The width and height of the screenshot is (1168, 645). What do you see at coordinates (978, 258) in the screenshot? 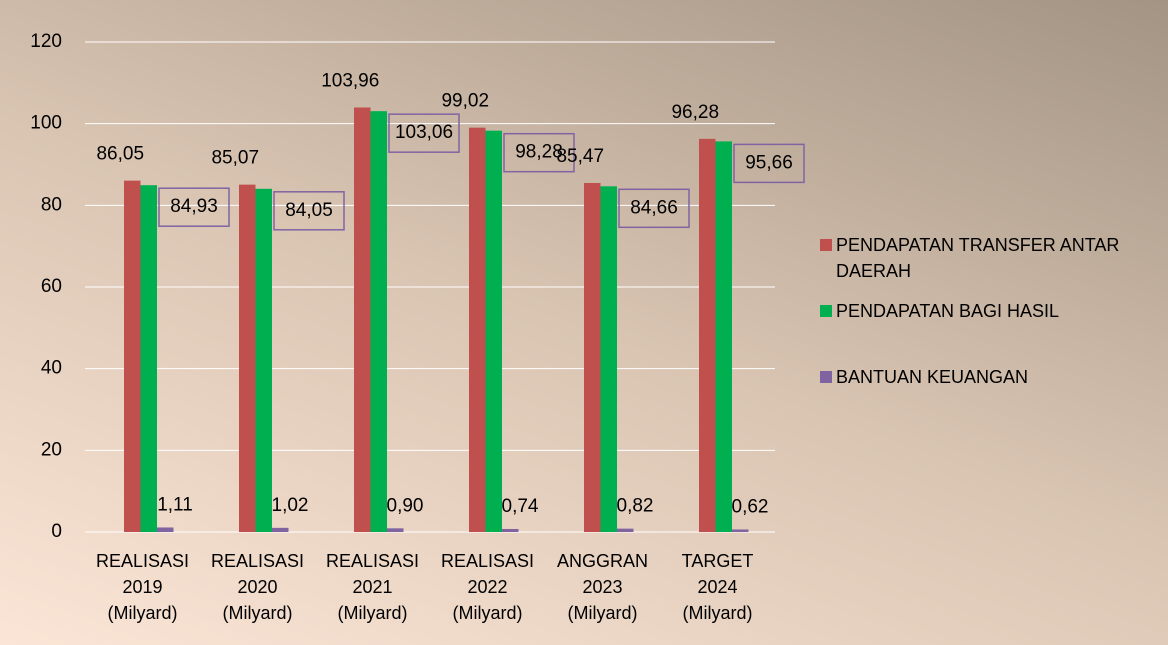
I see `legend-label: PENDAPATAN TRANSFER ANTAR DAERAH` at bounding box center [978, 258].